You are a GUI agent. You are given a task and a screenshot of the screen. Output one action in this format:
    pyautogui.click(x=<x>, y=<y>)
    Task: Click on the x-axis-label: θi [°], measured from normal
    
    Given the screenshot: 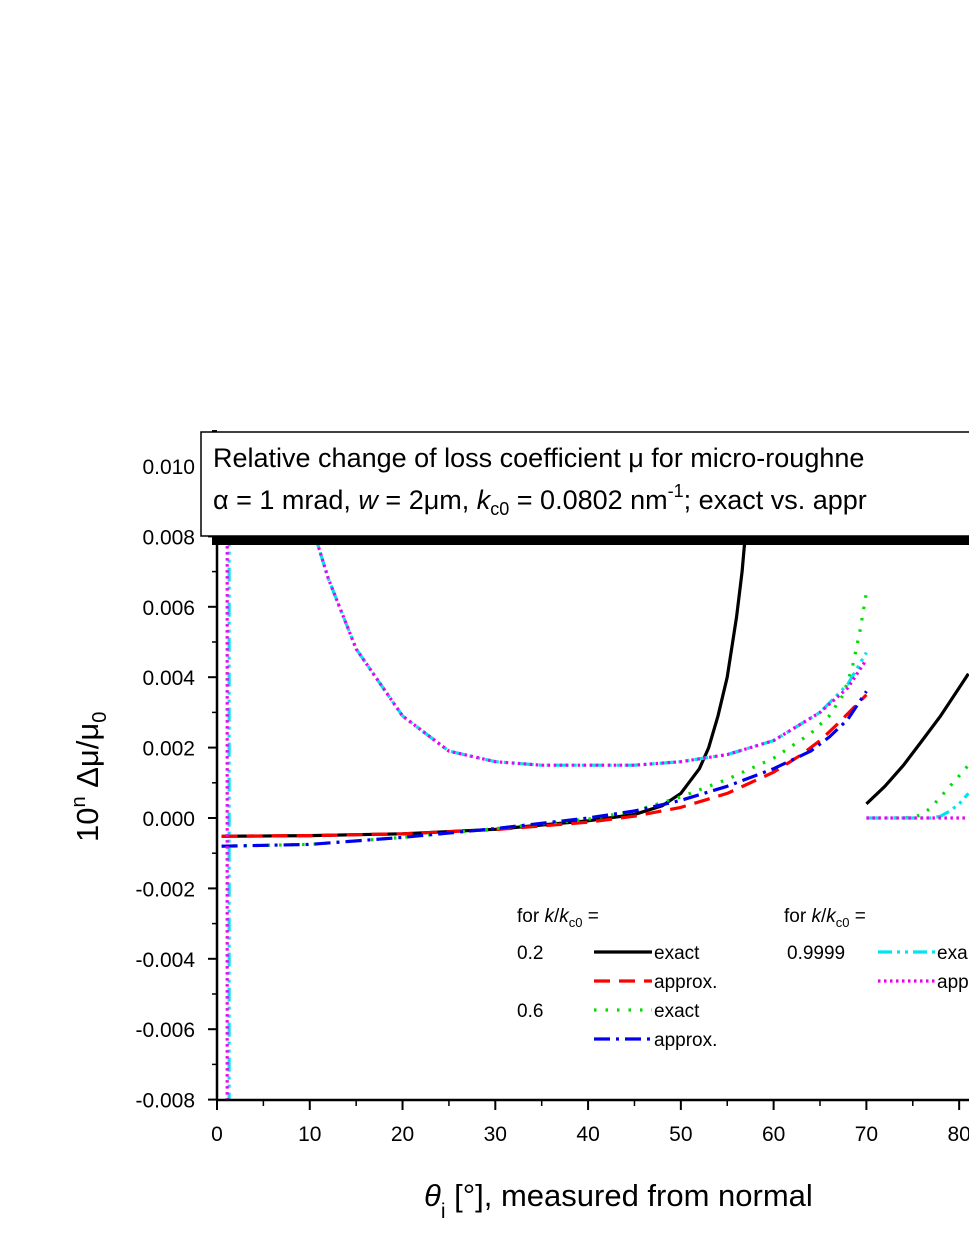 What is the action you would take?
    pyautogui.click(x=618, y=1200)
    